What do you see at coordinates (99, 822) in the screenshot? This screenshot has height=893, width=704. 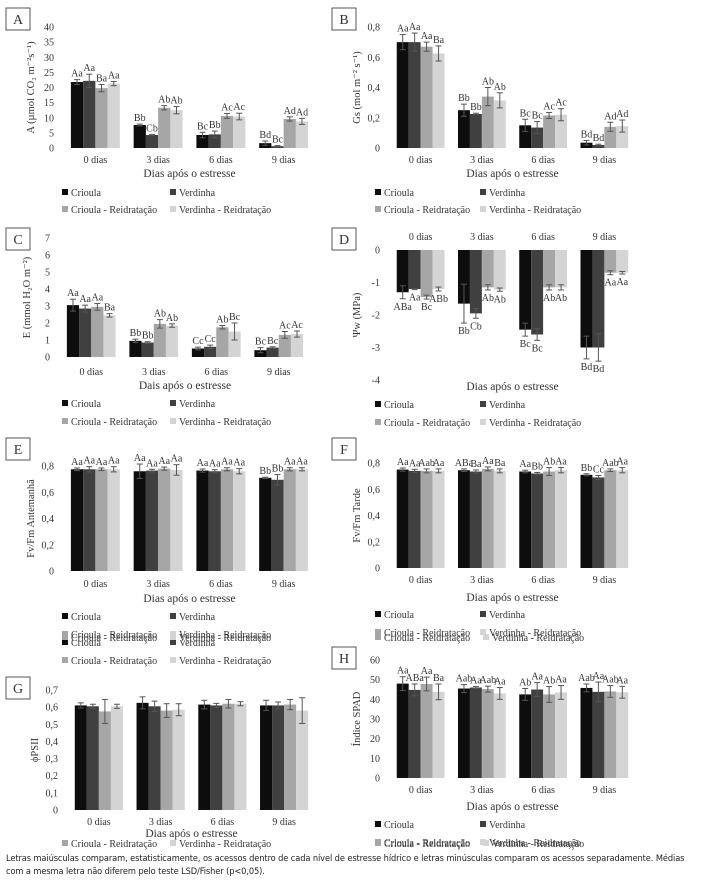 I see `x-tick-label: 0 dias` at bounding box center [99, 822].